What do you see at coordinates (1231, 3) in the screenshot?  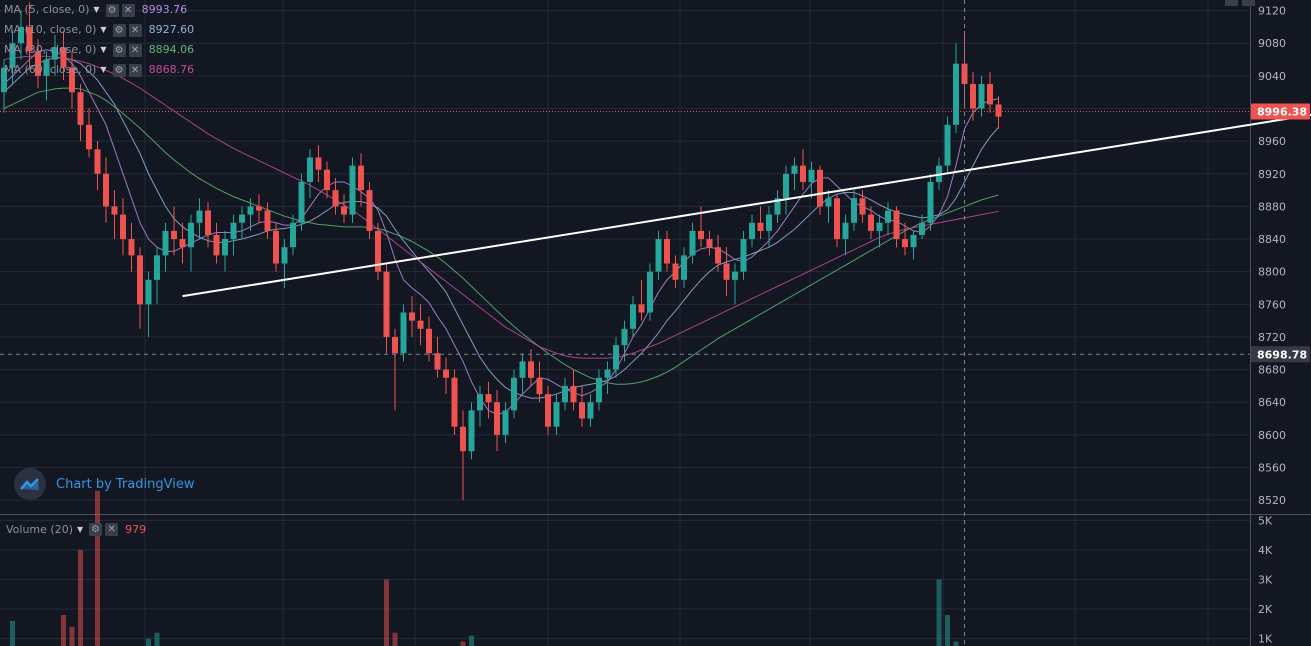 I see `scale-toggle-button` at bounding box center [1231, 3].